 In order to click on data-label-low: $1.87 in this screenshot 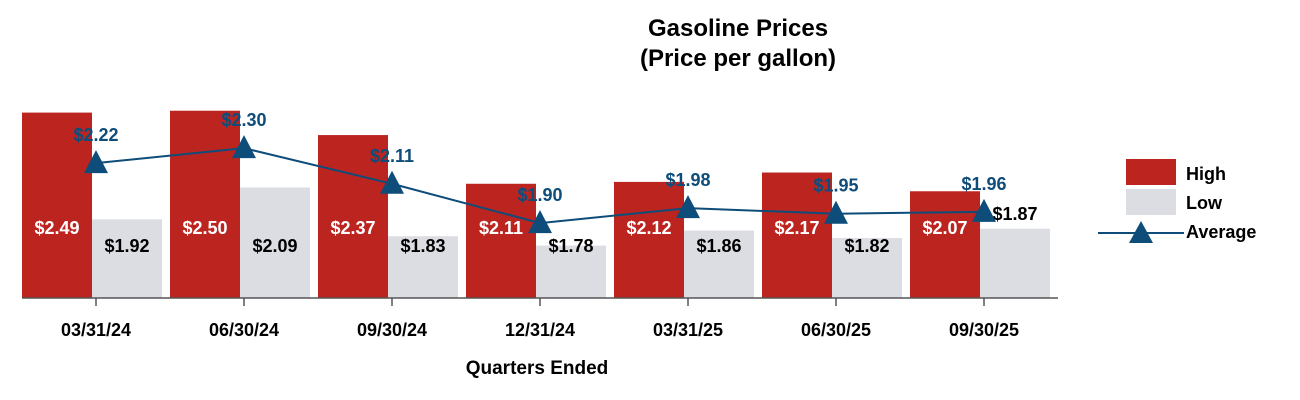, I will do `click(1014, 214)`.